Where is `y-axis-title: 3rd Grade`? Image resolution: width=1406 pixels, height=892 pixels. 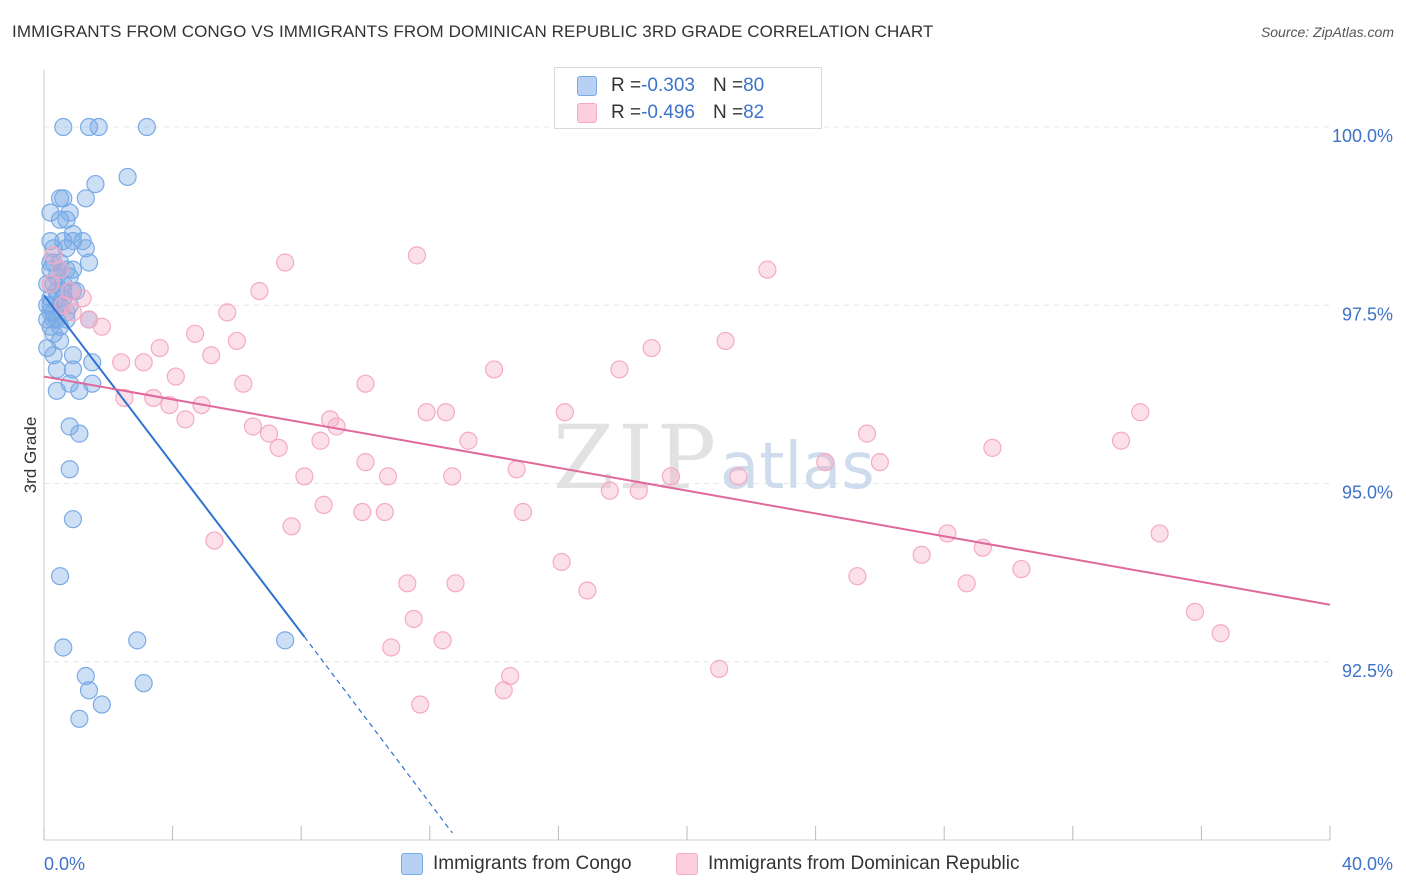
y-axis-title: 3rd Grade is located at coordinates (30, 455).